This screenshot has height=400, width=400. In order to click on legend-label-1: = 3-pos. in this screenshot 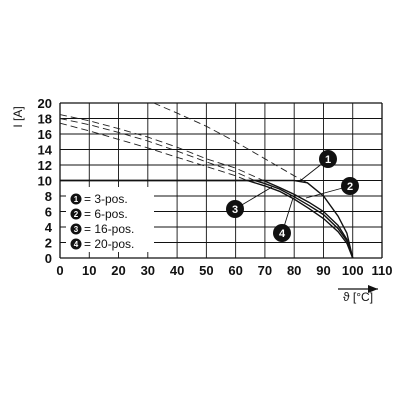, I will do `click(106, 199)`.